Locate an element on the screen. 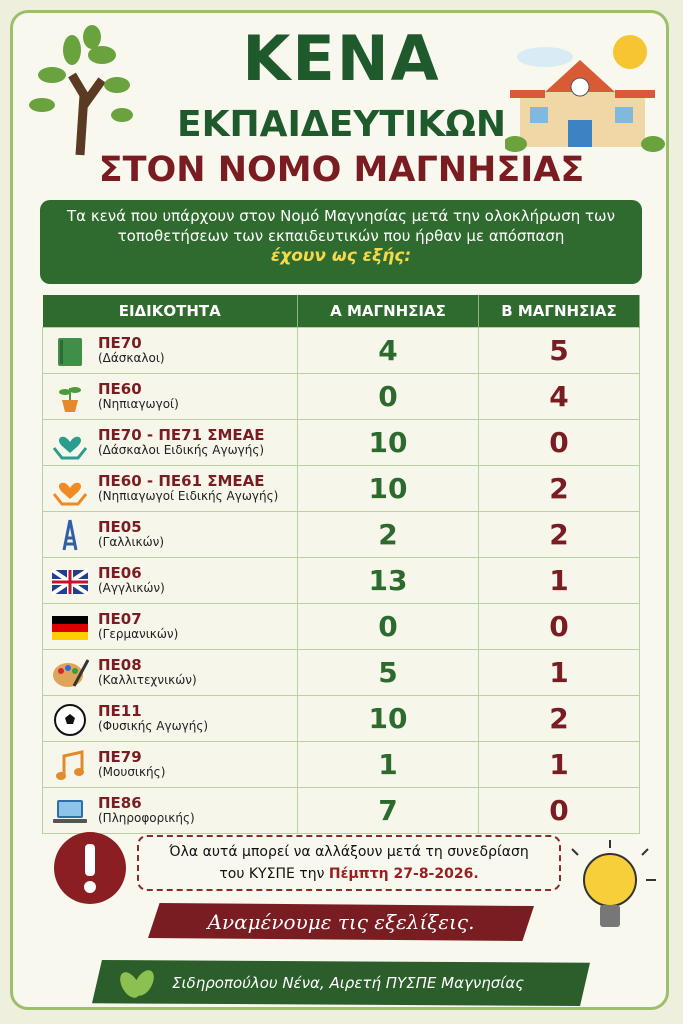 This screenshot has width=683, height=1024. table-row: ΠΕ79 (Μουσικής) 1 1 is located at coordinates (341, 764).